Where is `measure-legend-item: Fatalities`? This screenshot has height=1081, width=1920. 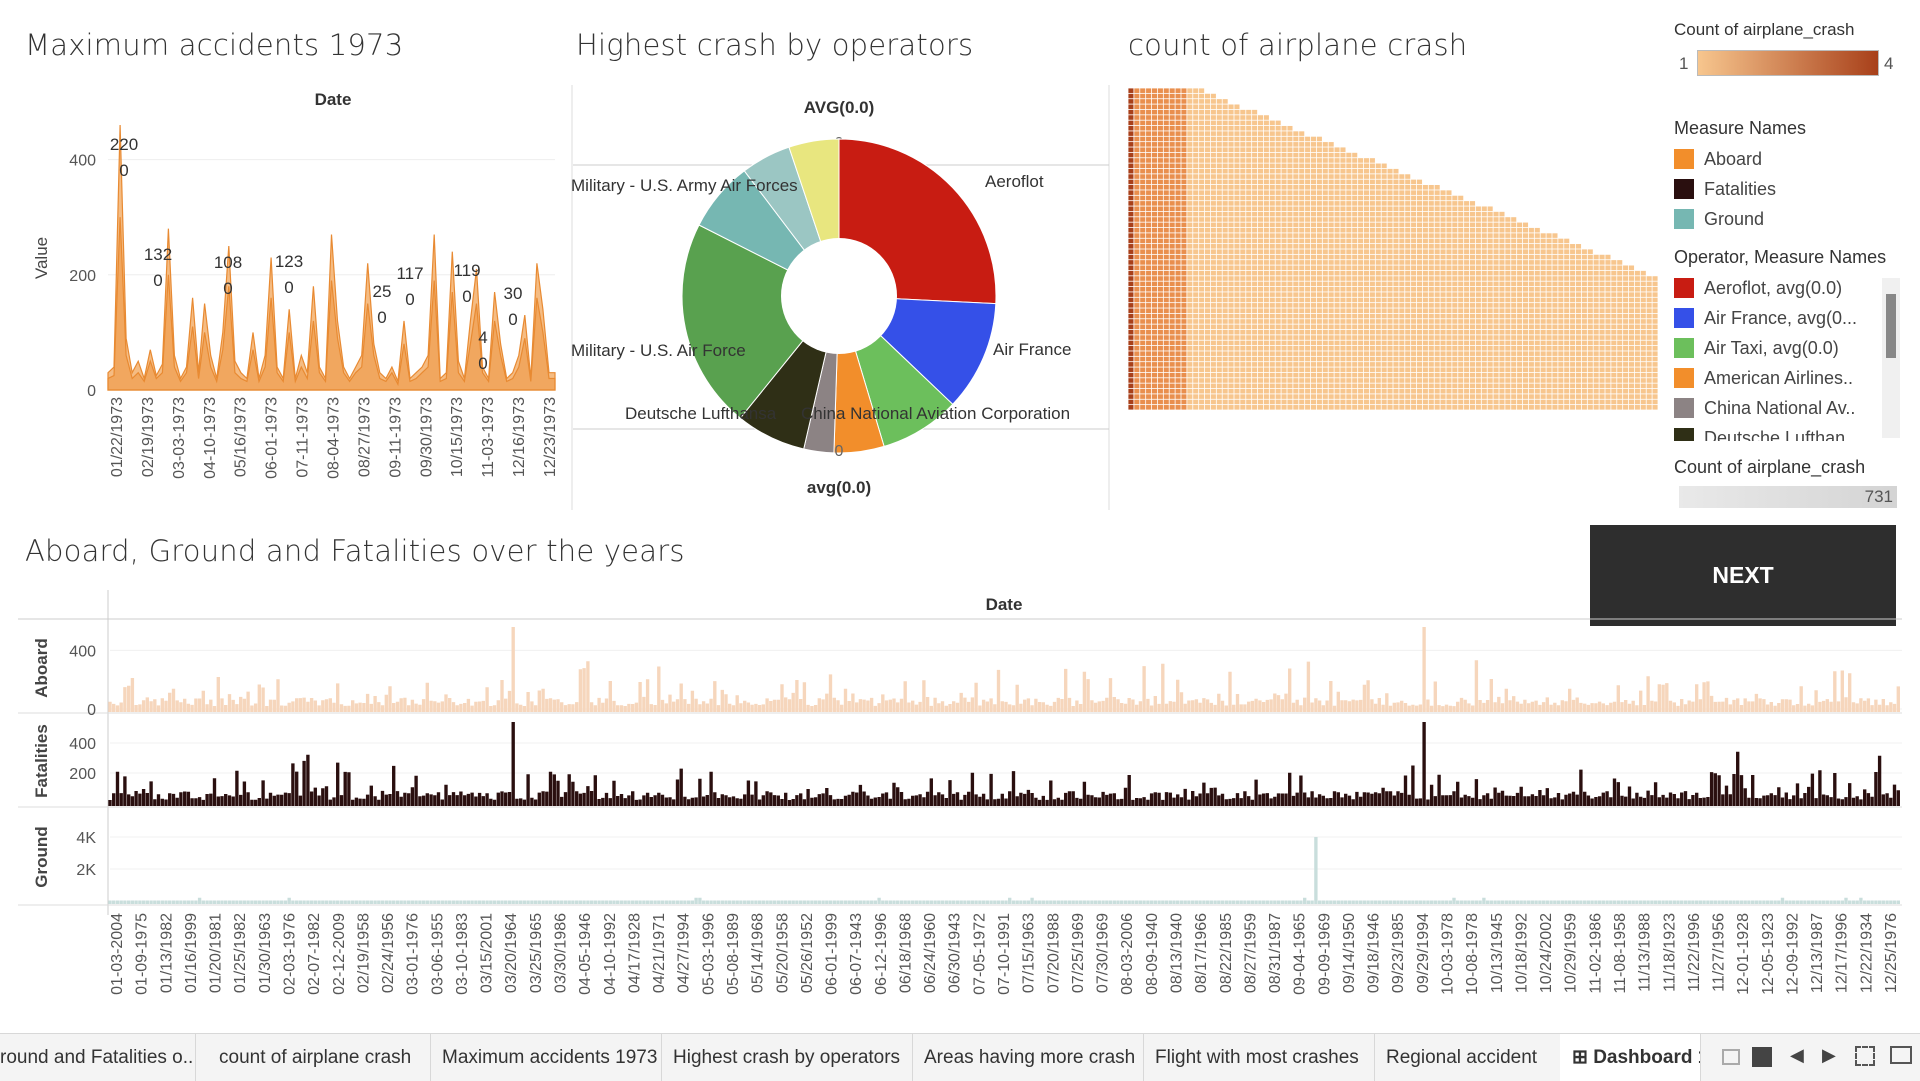
measure-legend-item: Fatalities is located at coordinates (1725, 189).